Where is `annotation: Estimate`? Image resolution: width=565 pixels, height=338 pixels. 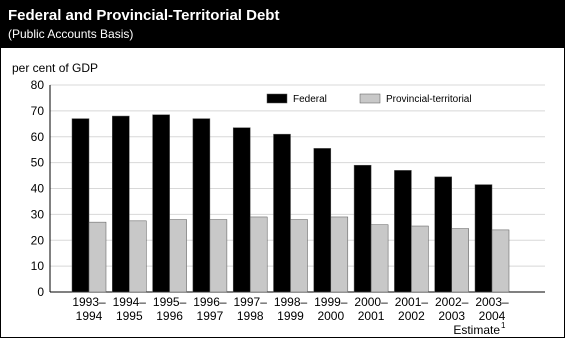
annotation: Estimate is located at coordinates (476, 330).